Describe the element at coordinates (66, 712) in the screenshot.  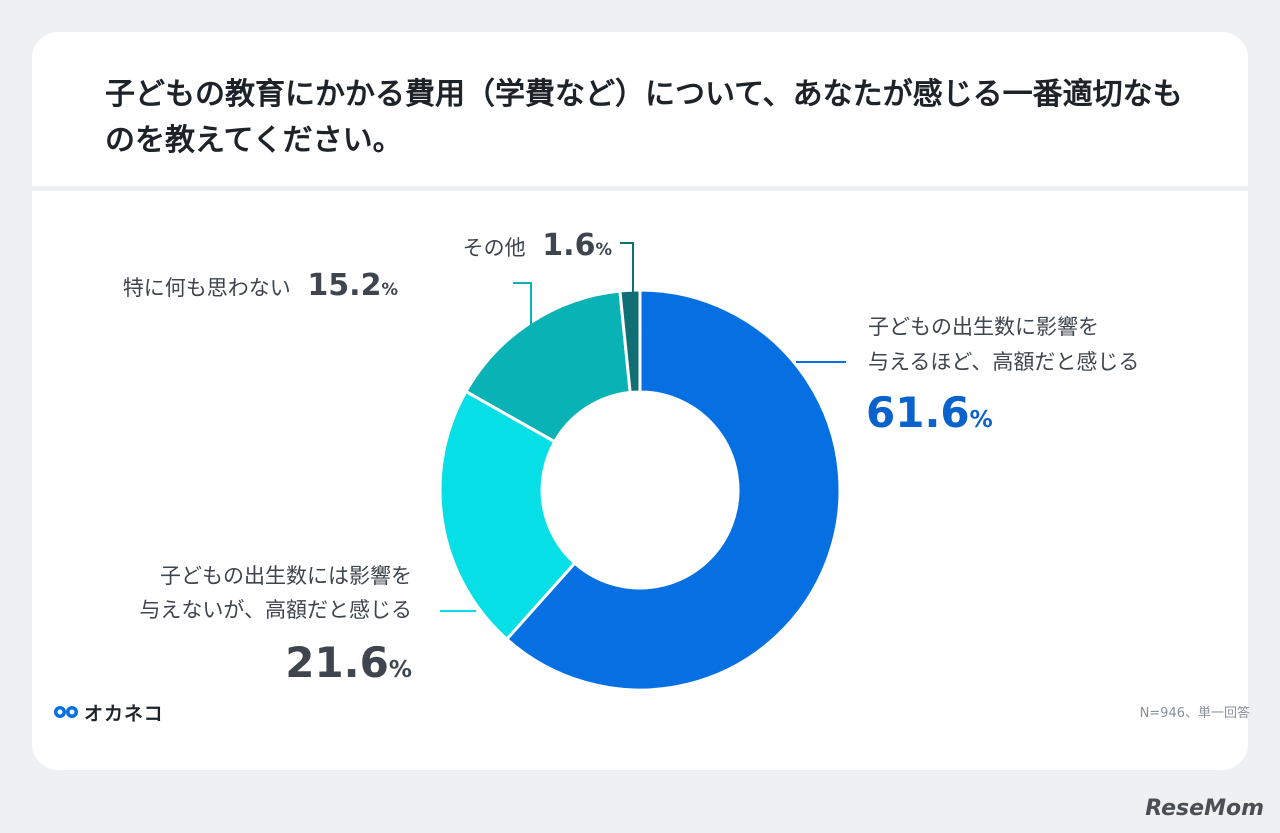
I see `logo-mark-icon` at that location.